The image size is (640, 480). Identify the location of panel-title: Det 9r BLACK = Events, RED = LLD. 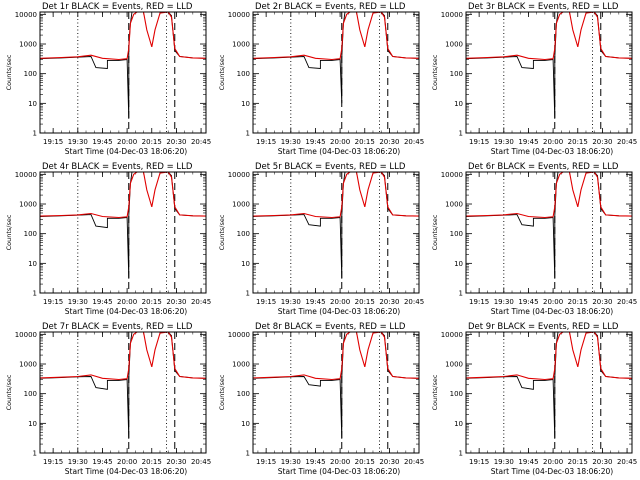
(543, 327).